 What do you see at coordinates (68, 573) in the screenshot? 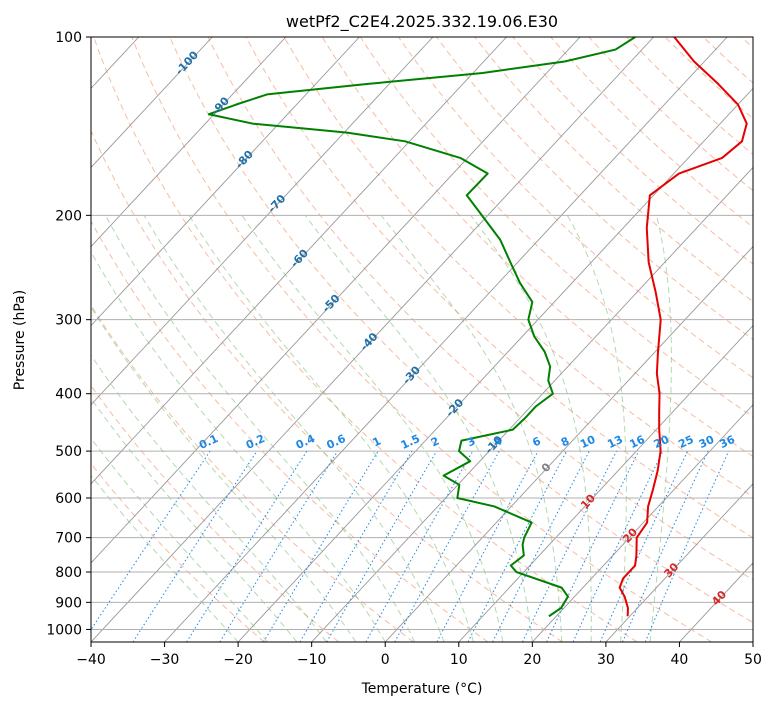
I see `y-tick-label: 800` at bounding box center [68, 573].